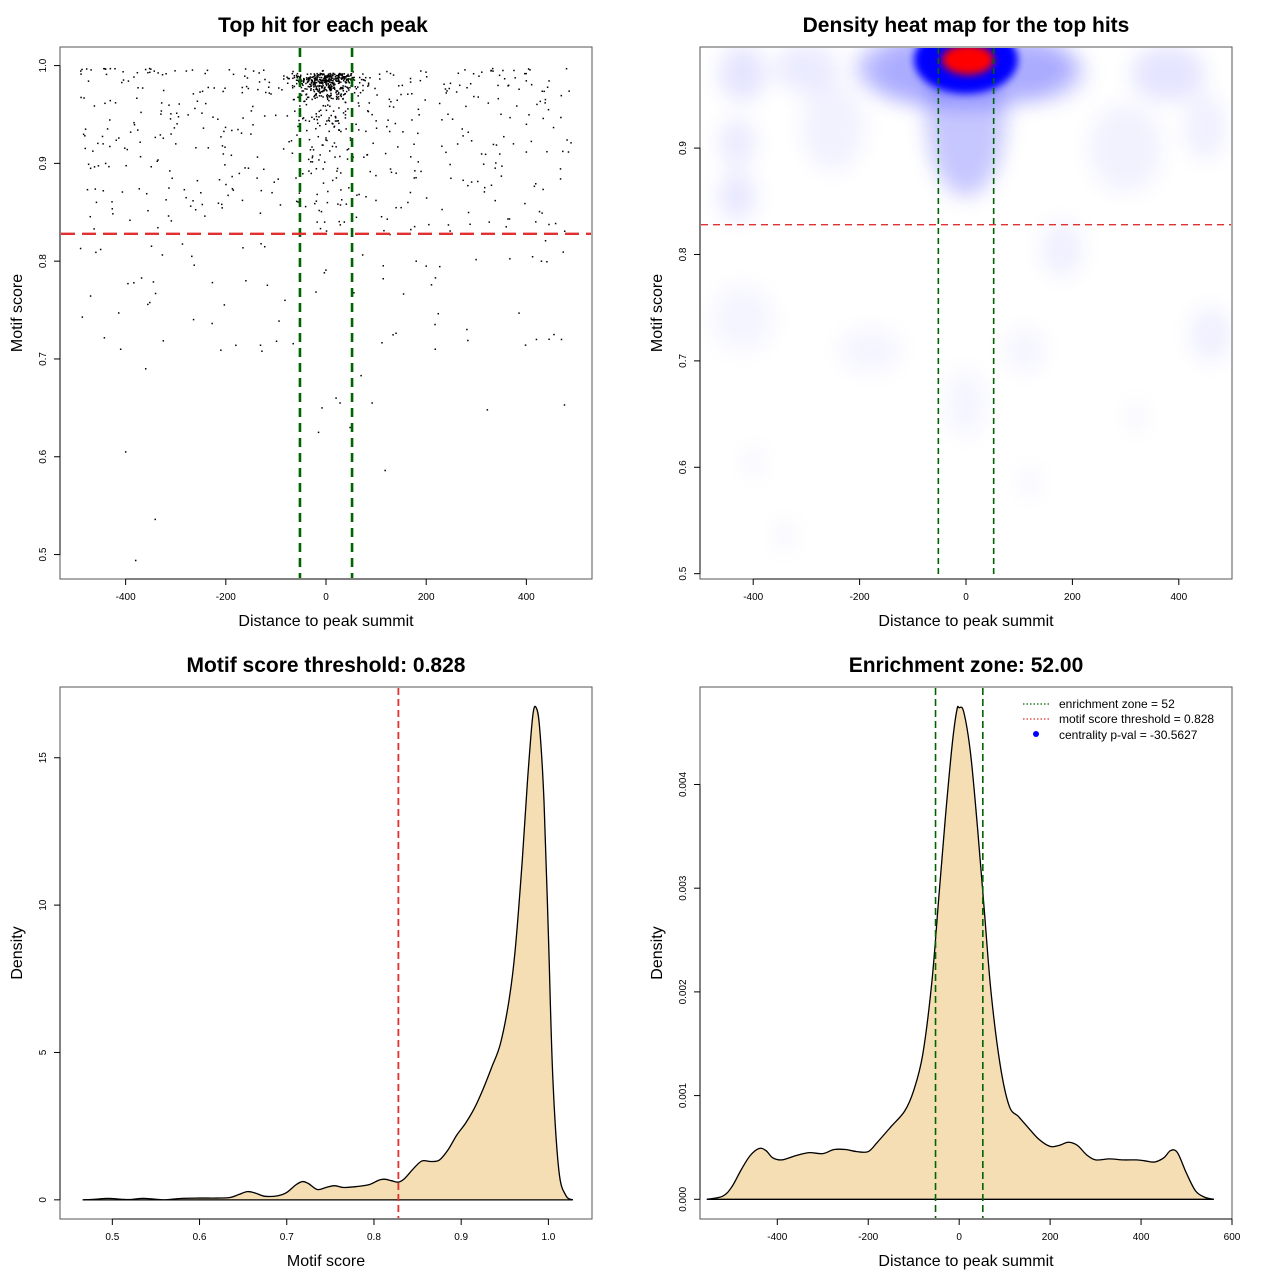 The image size is (1280, 1280). I want to click on y-tick-label: 0.003, so click(683, 887).